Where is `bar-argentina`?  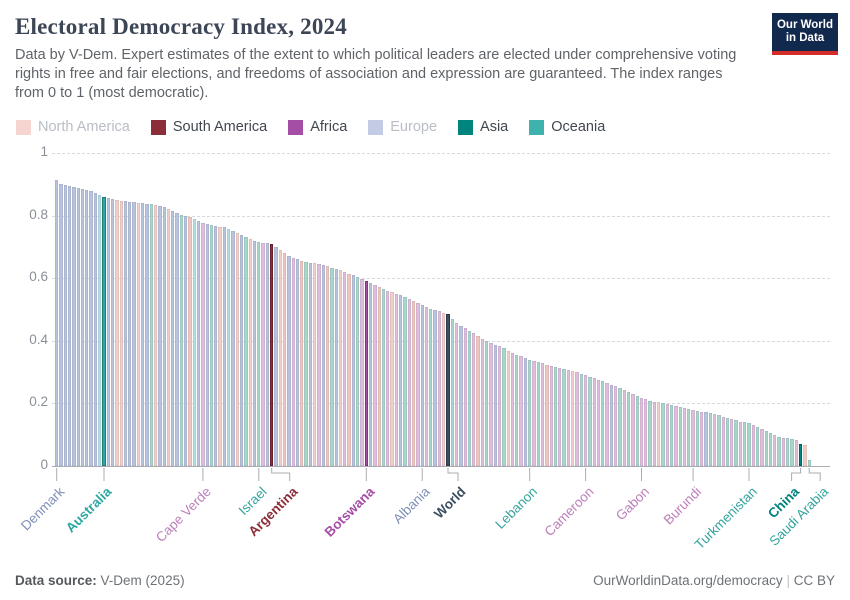
bar-argentina is located at coordinates (272, 355).